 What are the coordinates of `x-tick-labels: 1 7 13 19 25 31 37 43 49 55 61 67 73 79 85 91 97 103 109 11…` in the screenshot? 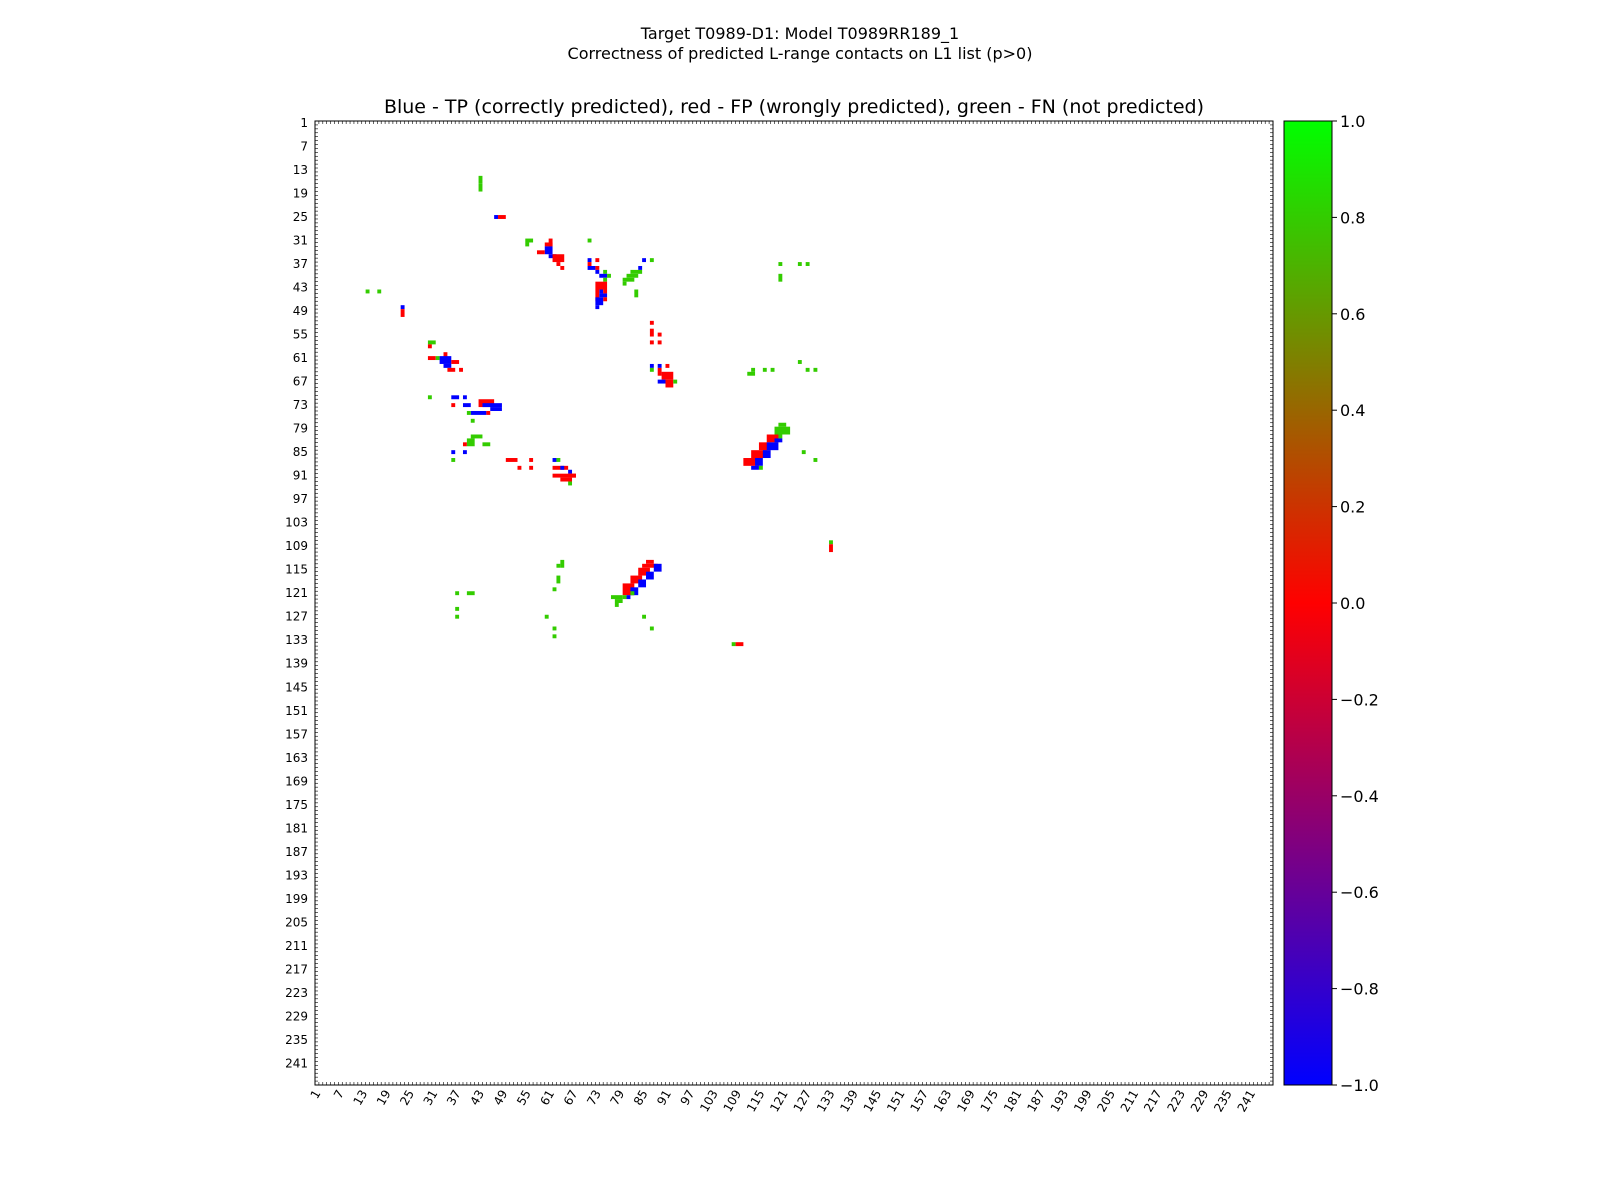 It's located at (783, 1101).